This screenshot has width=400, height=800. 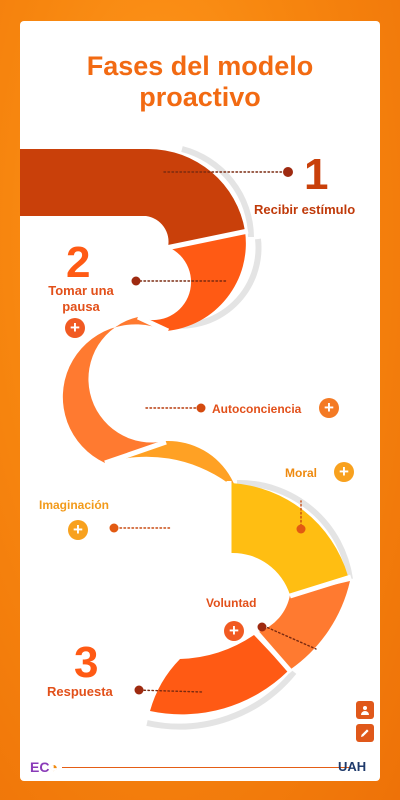 What do you see at coordinates (352, 766) in the screenshot?
I see `uah-logo: UAH` at bounding box center [352, 766].